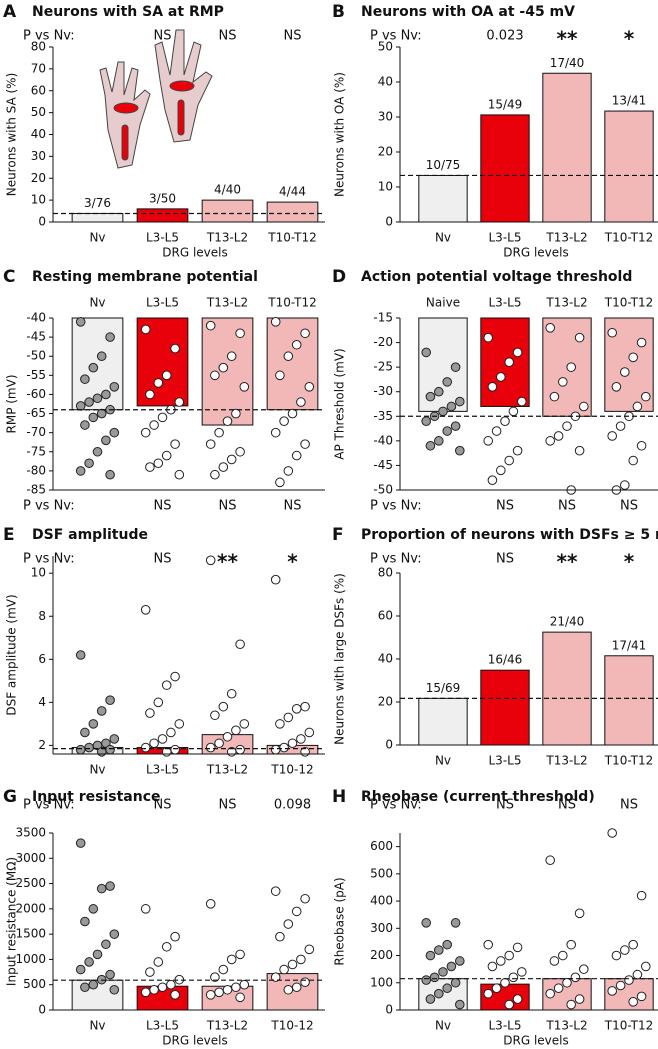 The image size is (658, 1049). Describe the element at coordinates (385, 187) in the screenshot. I see `y-tick-label: 10` at that location.